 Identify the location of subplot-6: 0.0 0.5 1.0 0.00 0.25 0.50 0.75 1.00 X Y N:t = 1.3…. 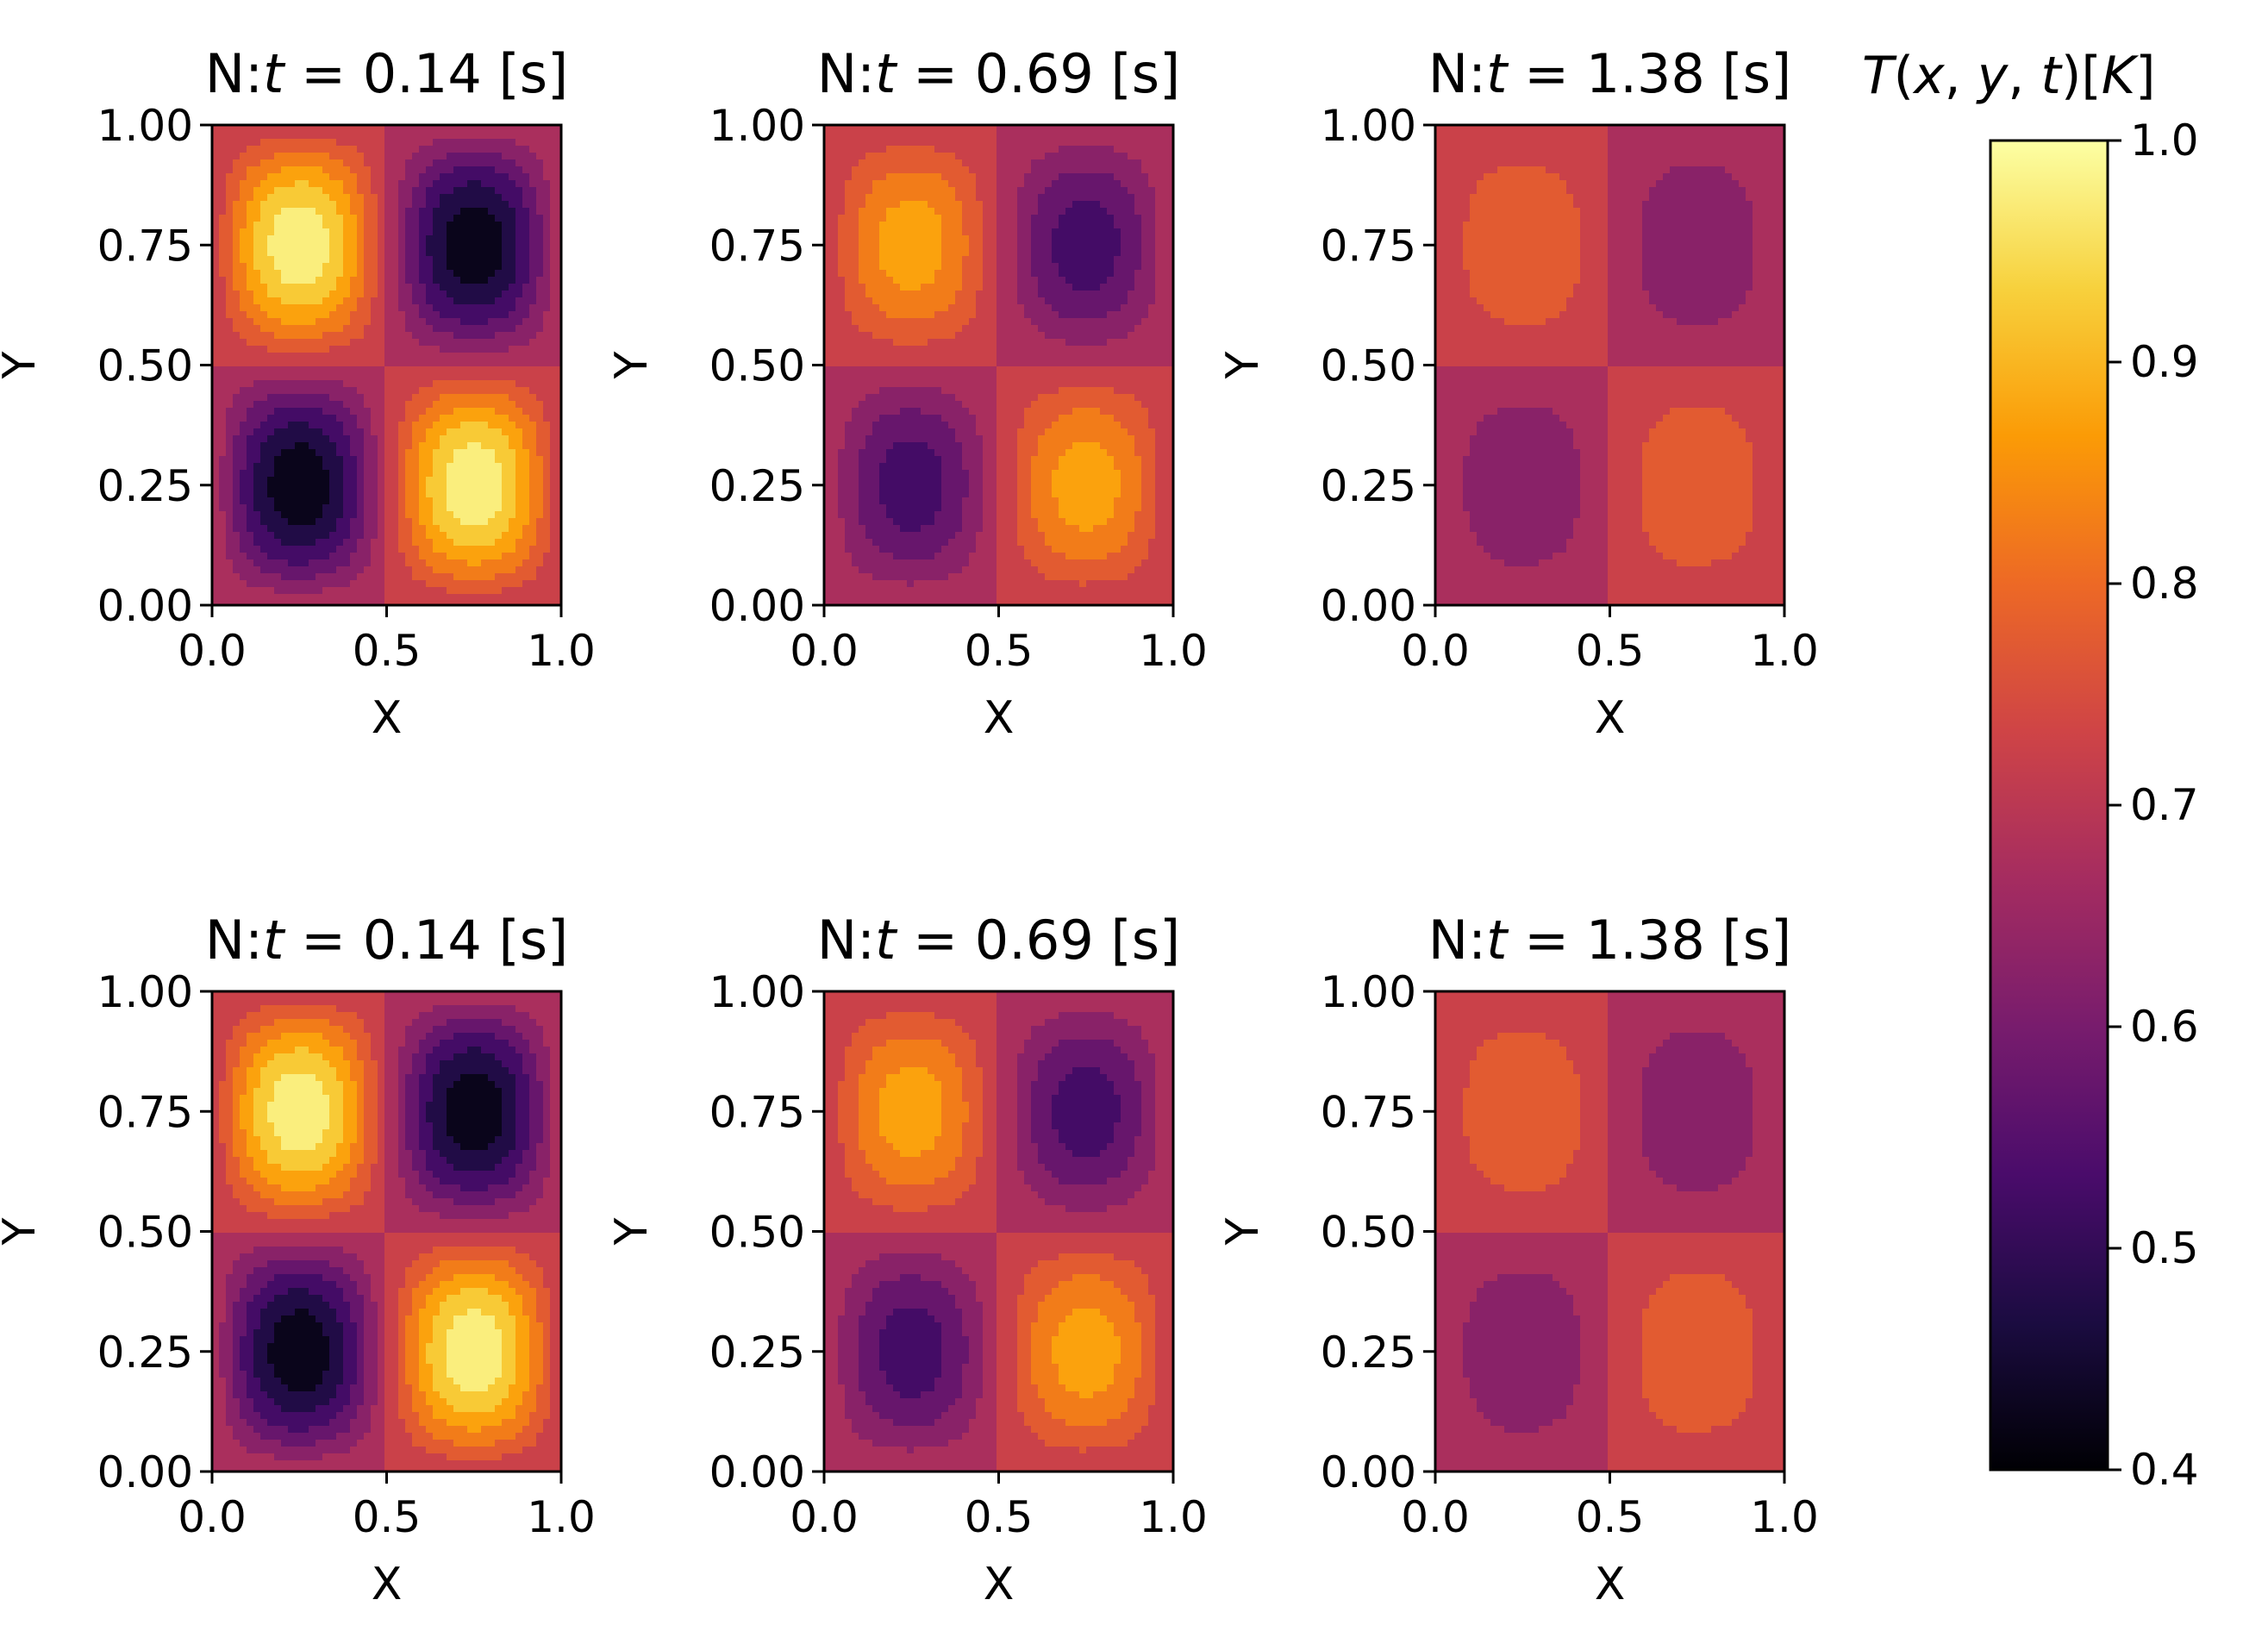
(1518, 1260).